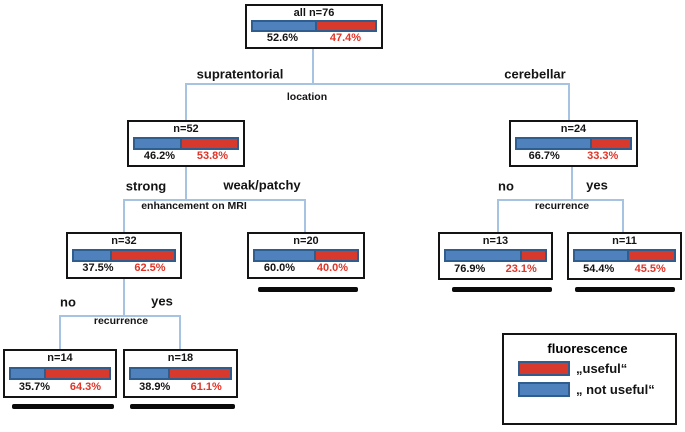 This screenshot has height=432, width=685. Describe the element at coordinates (625, 289) in the screenshot. I see `underline-n11` at that location.